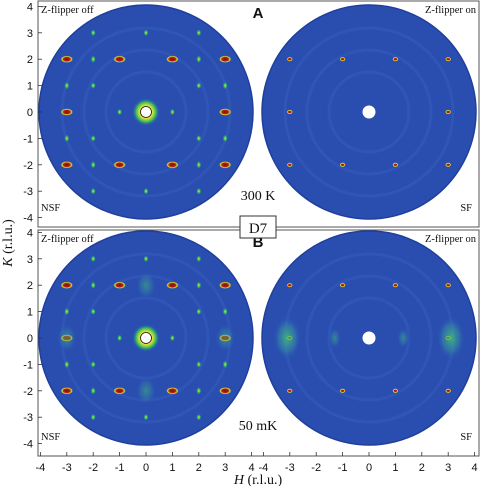 The image size is (480, 486). What do you see at coordinates (258, 242) in the screenshot?
I see `panel-letter: B` at bounding box center [258, 242].